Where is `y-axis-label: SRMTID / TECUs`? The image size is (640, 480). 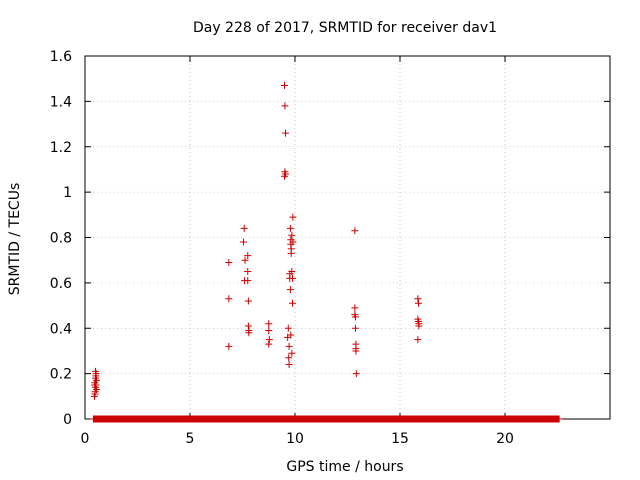 y-axis-label: SRMTID / TECUs is located at coordinates (15, 239).